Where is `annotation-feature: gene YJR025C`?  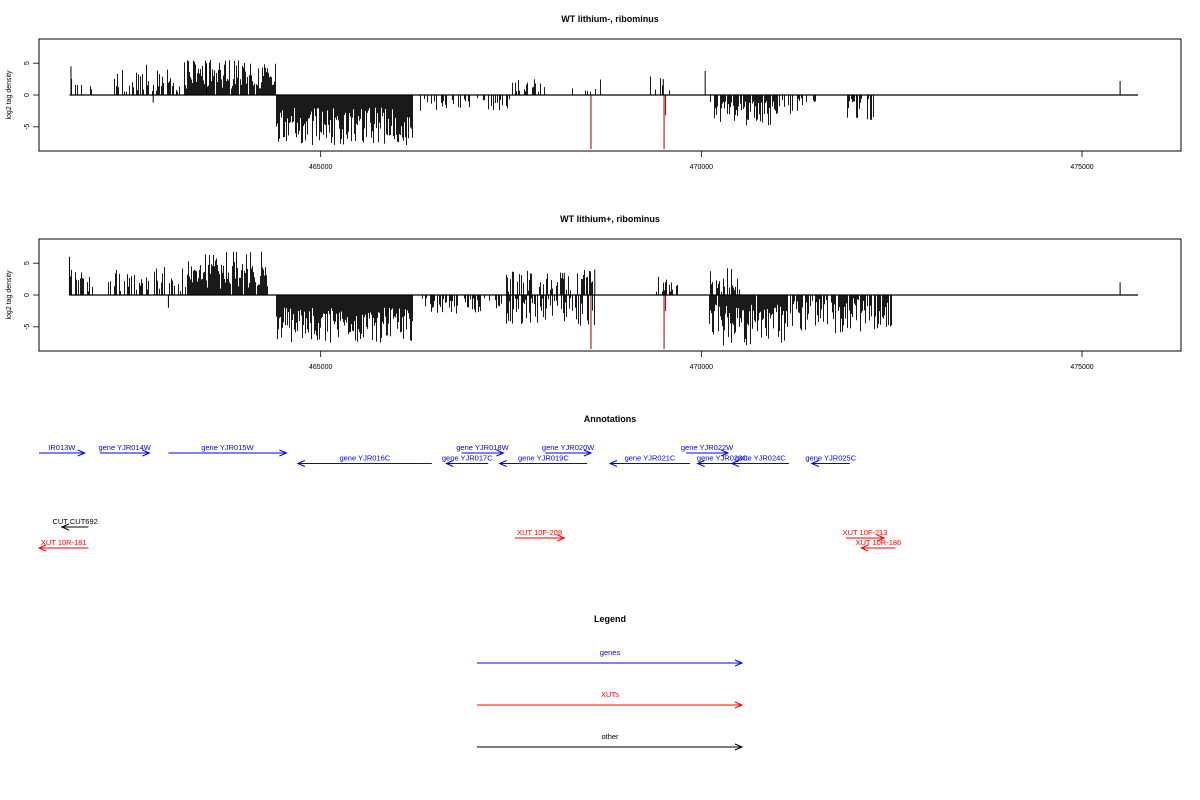 annotation-feature: gene YJR025C is located at coordinates (831, 460).